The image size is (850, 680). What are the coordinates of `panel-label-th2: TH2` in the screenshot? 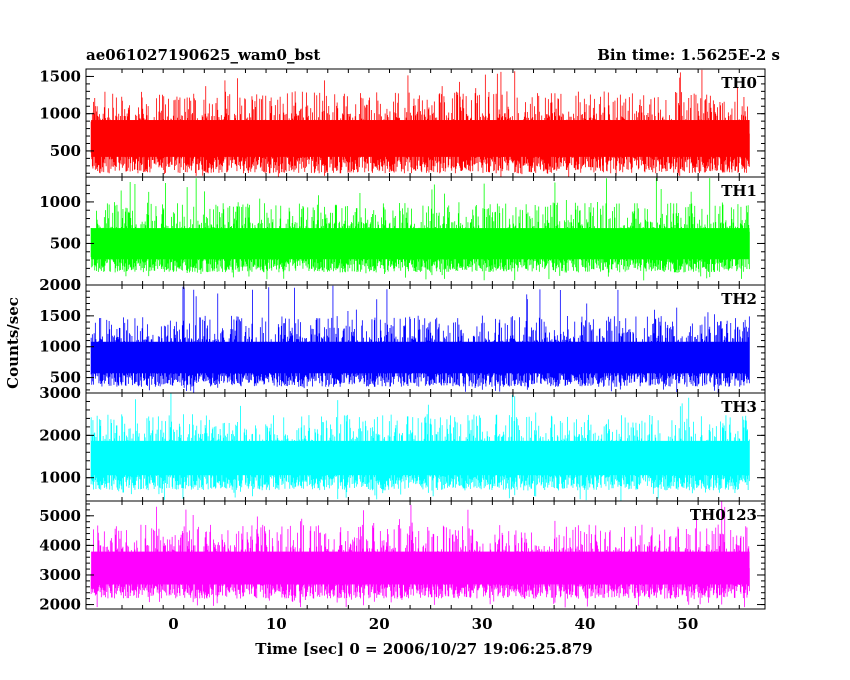 It's located at (739, 299).